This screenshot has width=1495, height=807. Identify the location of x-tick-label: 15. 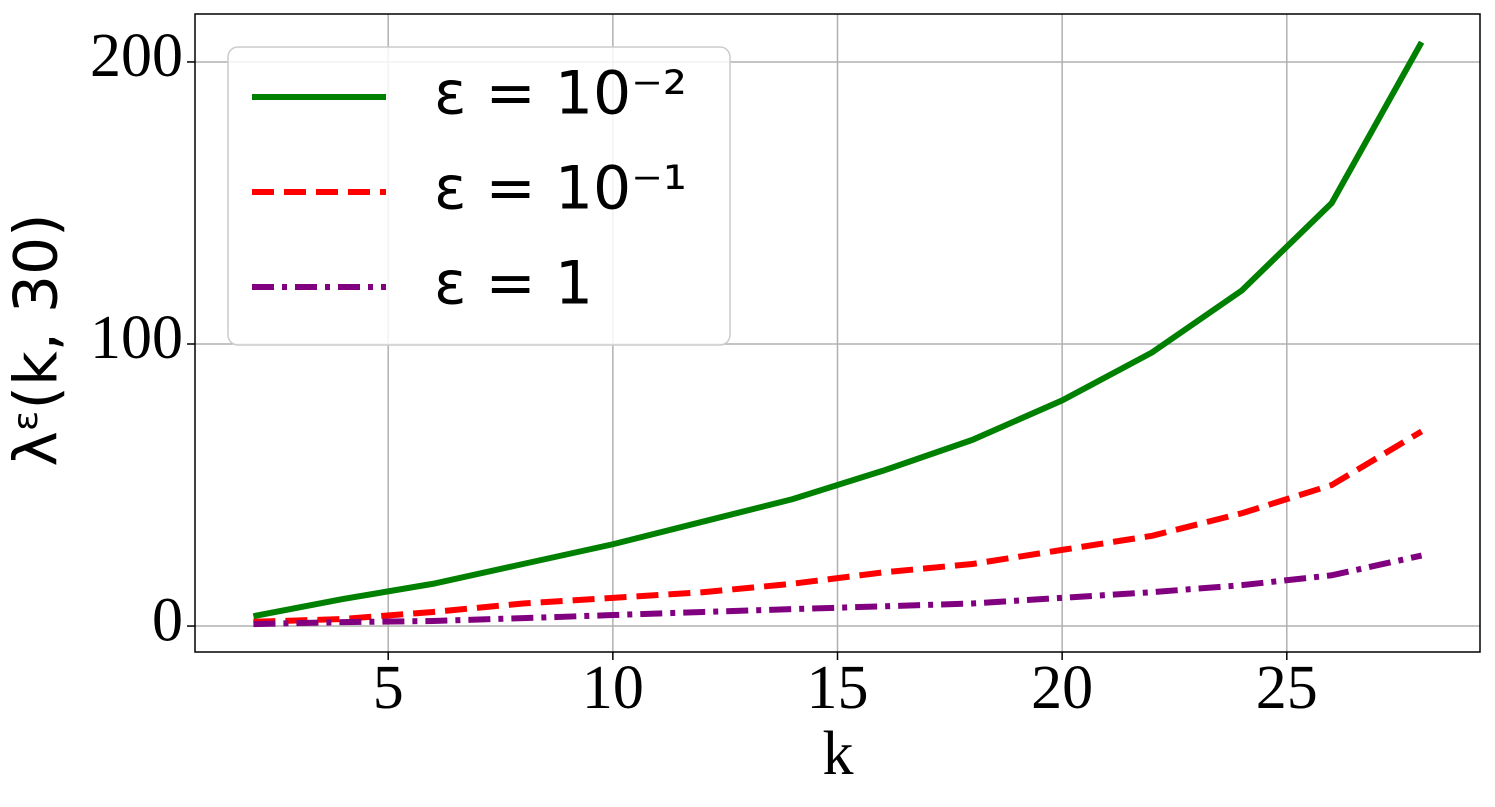
(838, 688).